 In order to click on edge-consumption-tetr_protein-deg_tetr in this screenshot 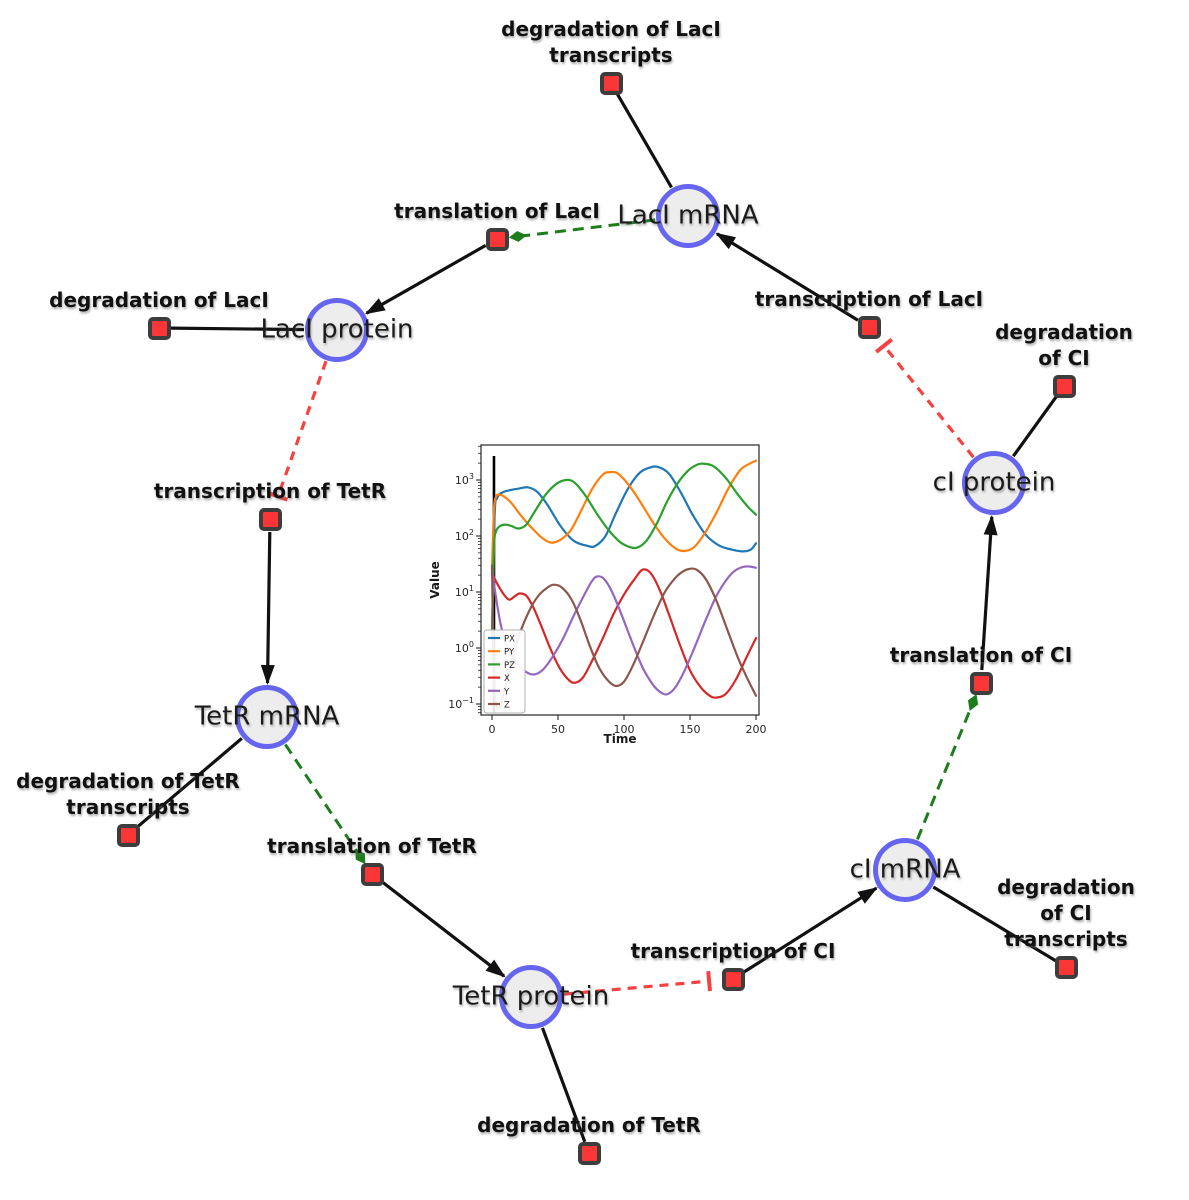, I will do `click(564, 1085)`.